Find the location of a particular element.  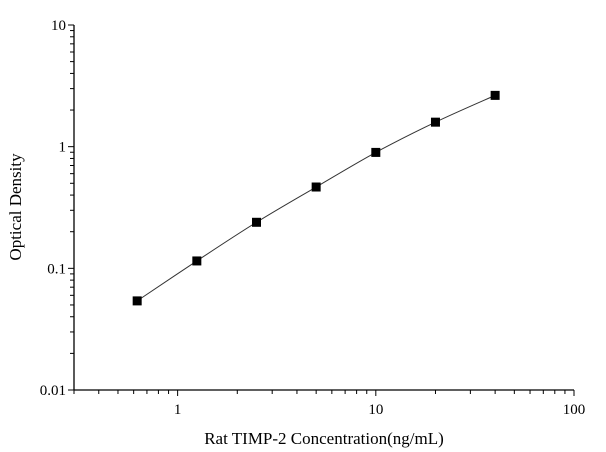

y-tick-label: 0.1 is located at coordinates (56, 269).